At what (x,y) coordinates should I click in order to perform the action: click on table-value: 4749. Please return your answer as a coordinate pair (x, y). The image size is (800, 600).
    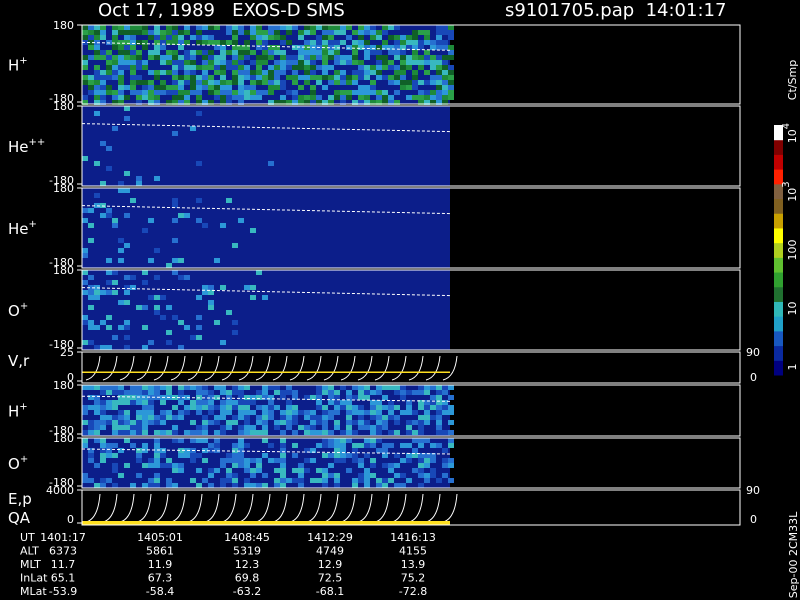
    Looking at the image, I should click on (330, 551).